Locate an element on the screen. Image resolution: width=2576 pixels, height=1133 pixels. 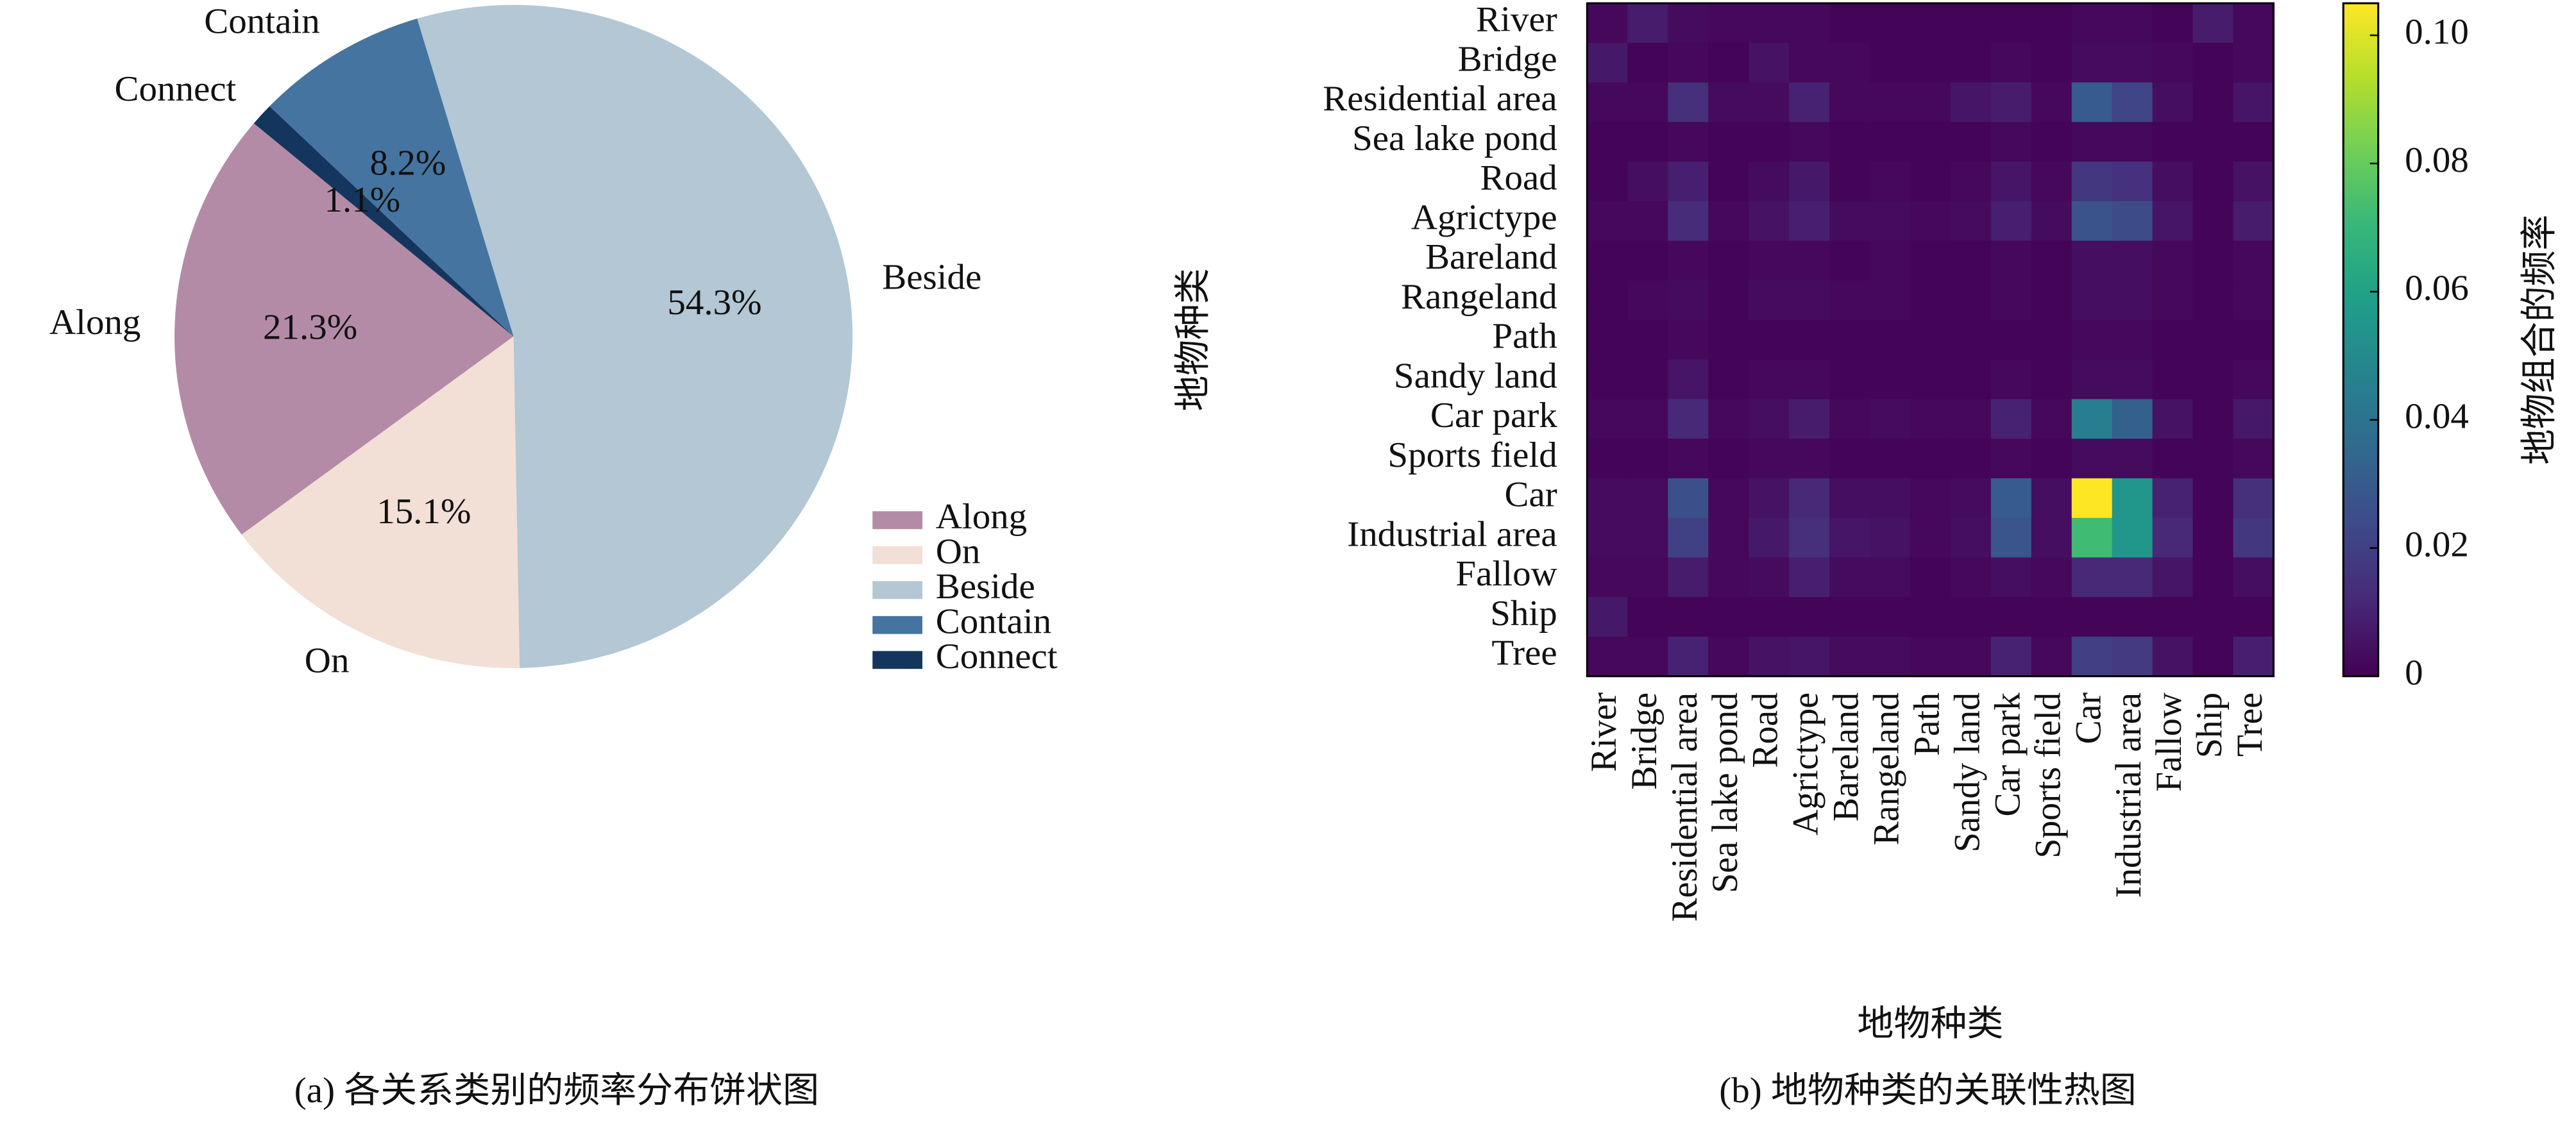
colorbar-tick-label: 0.02 is located at coordinates (2437, 544).